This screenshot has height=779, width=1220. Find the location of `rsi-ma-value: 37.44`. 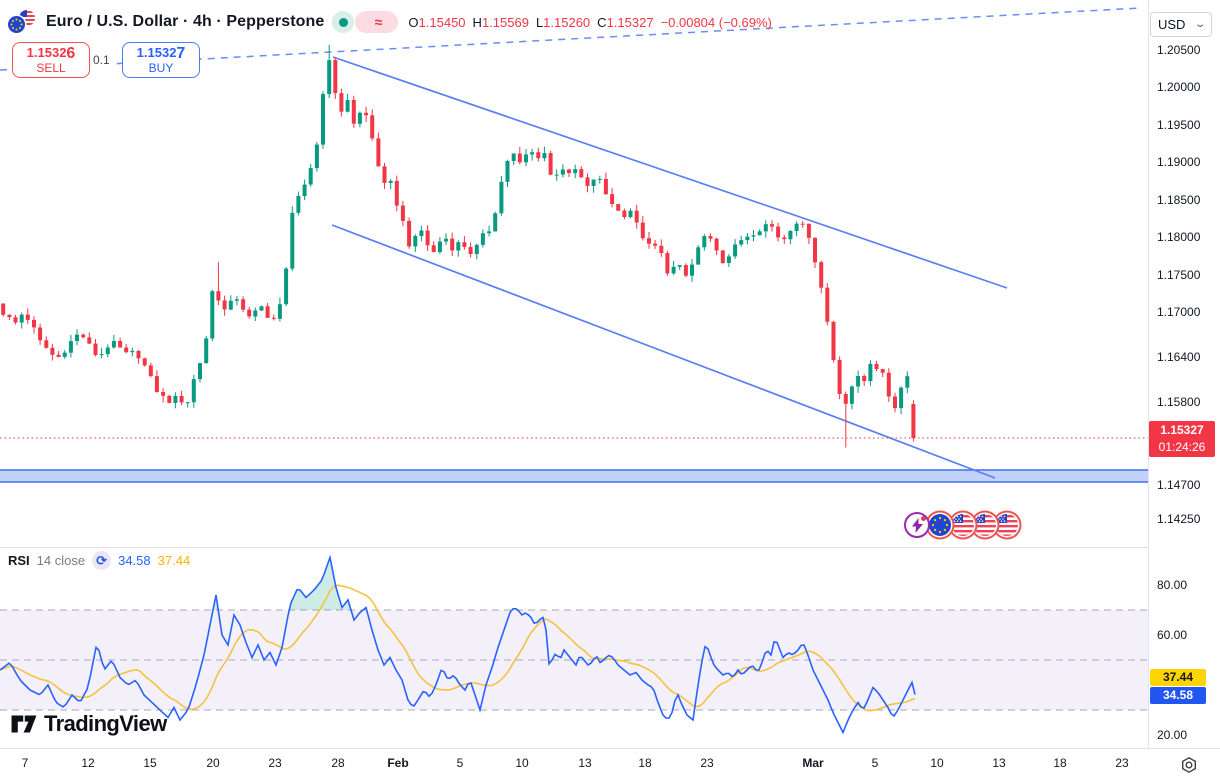

rsi-ma-value: 37.44 is located at coordinates (174, 560).